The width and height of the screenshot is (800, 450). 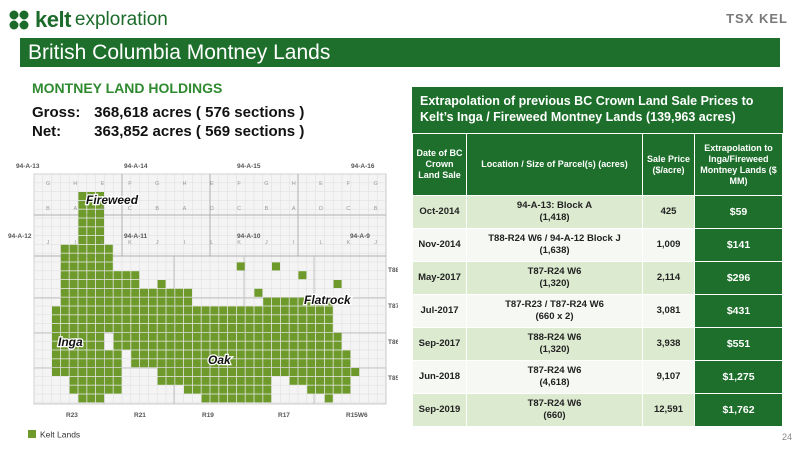 I want to click on cell-location-name: T87-R24 W6, so click(x=554, y=370).